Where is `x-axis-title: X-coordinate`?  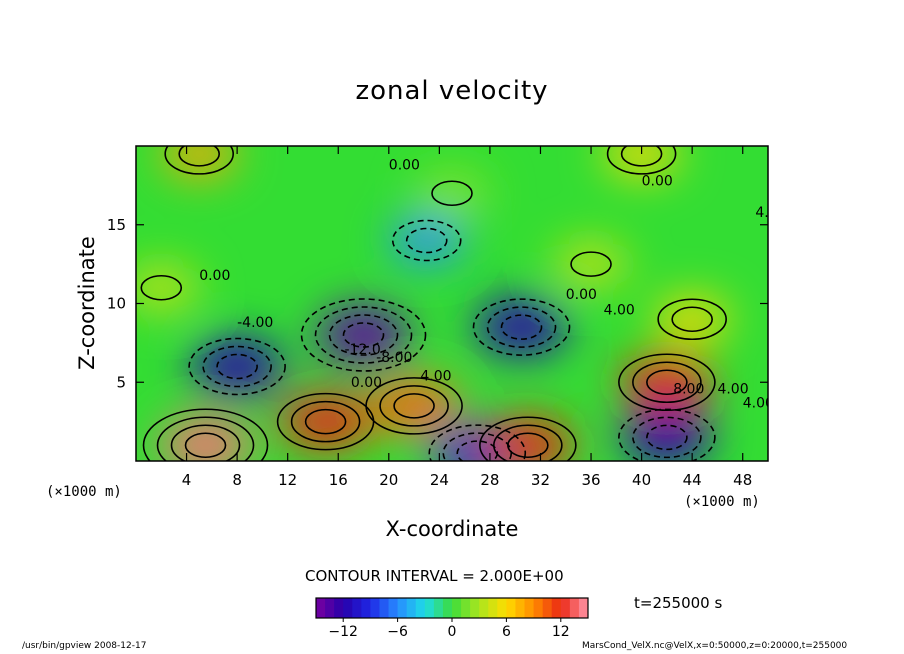
x-axis-title: X-coordinate is located at coordinates (452, 529).